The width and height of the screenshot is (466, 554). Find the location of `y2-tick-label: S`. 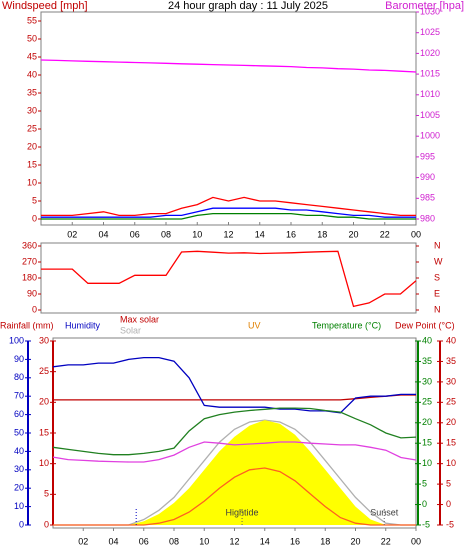

y2-tick-label: S is located at coordinates (437, 277).